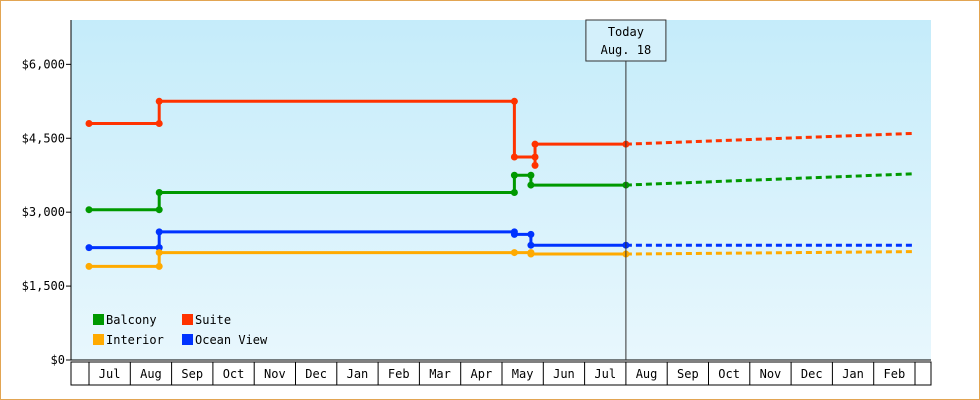  I want to click on y-tick-label: $0, so click(58, 360).